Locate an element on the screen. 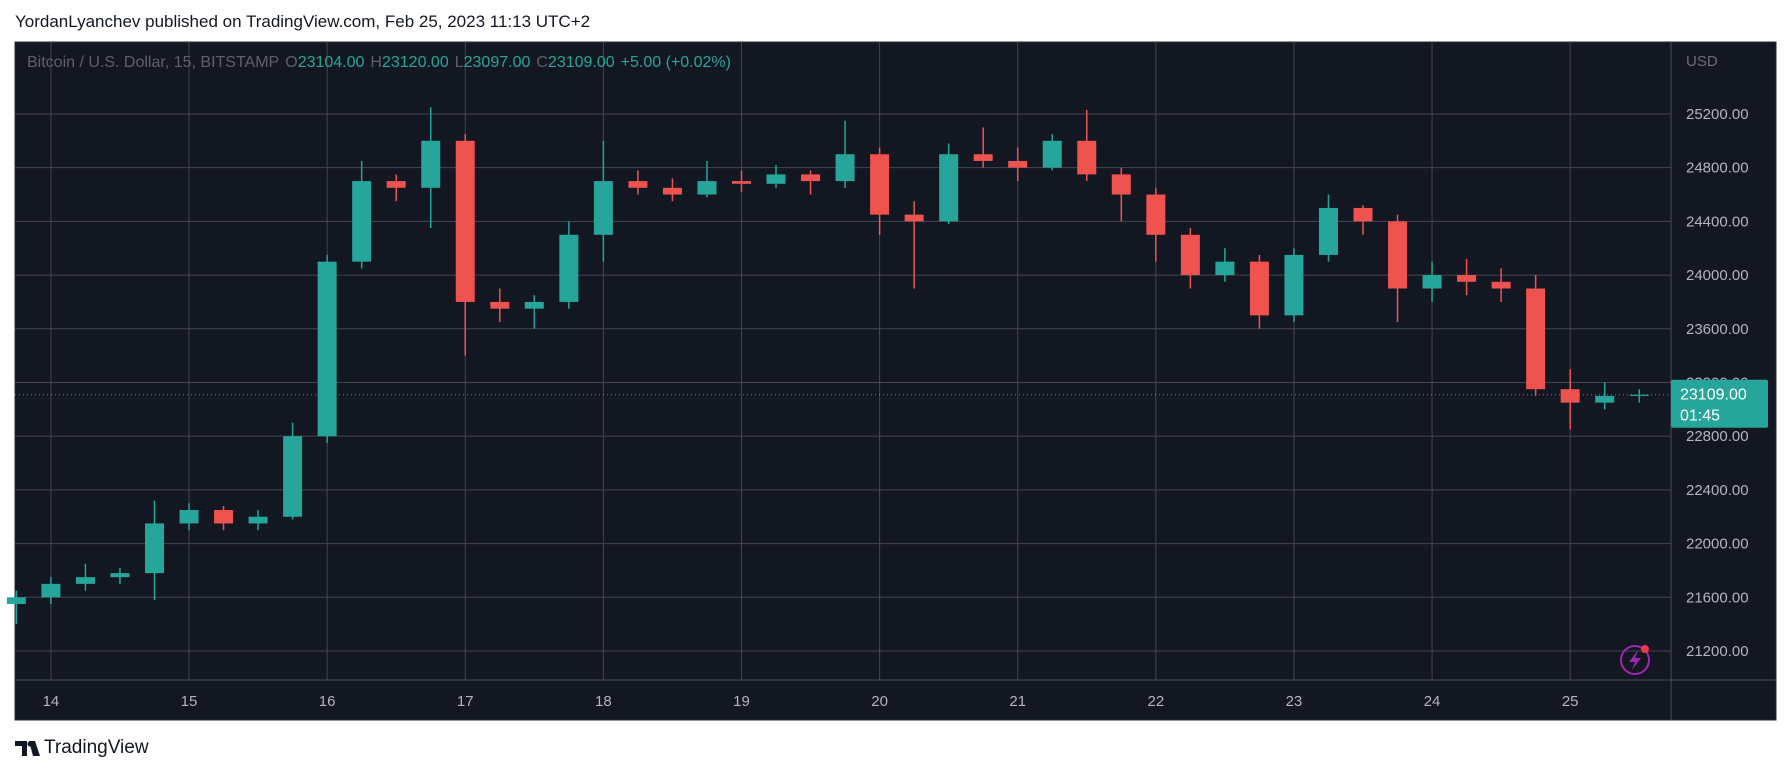  x-tick-label: 19 is located at coordinates (741, 701).